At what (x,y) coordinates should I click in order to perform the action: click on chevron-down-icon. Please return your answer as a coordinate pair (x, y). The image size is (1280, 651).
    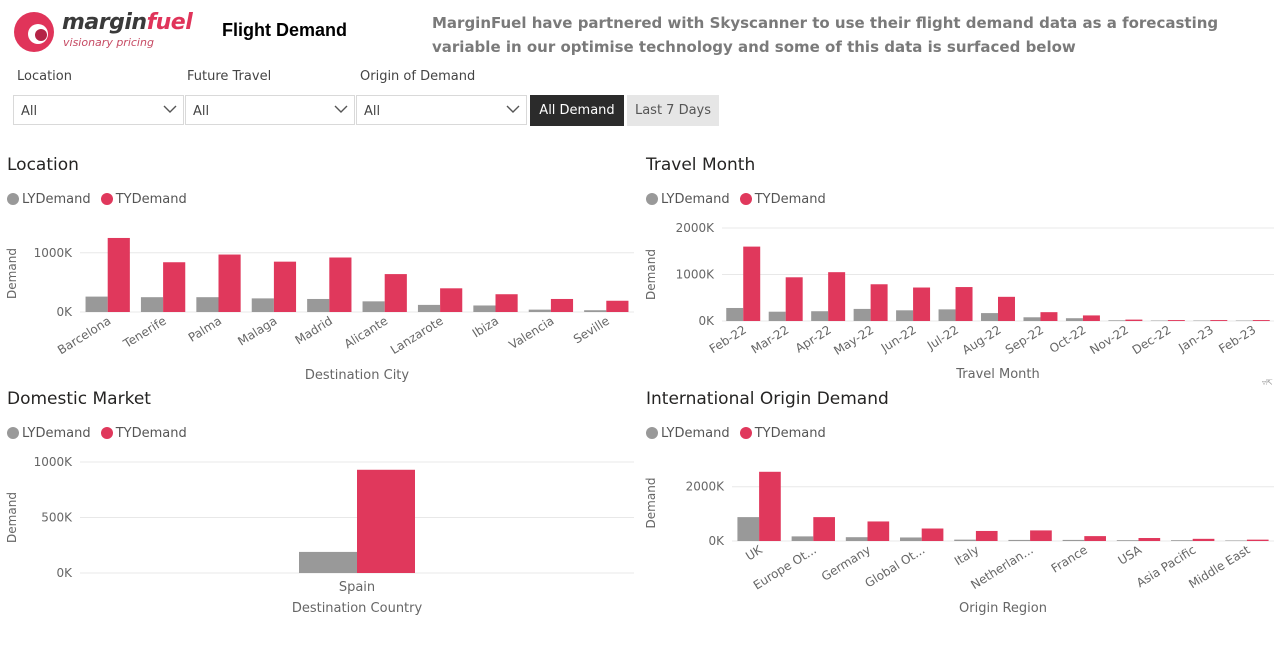
    Looking at the image, I should click on (341, 109).